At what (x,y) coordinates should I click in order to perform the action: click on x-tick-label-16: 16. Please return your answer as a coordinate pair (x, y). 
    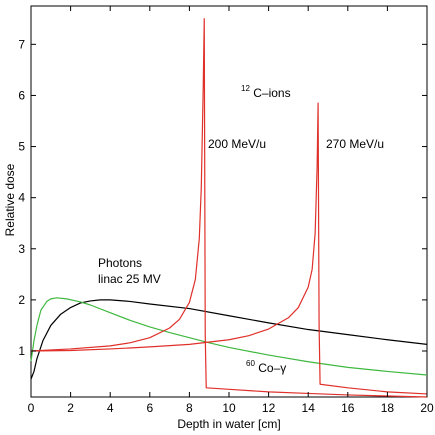
    Looking at the image, I should click on (348, 408).